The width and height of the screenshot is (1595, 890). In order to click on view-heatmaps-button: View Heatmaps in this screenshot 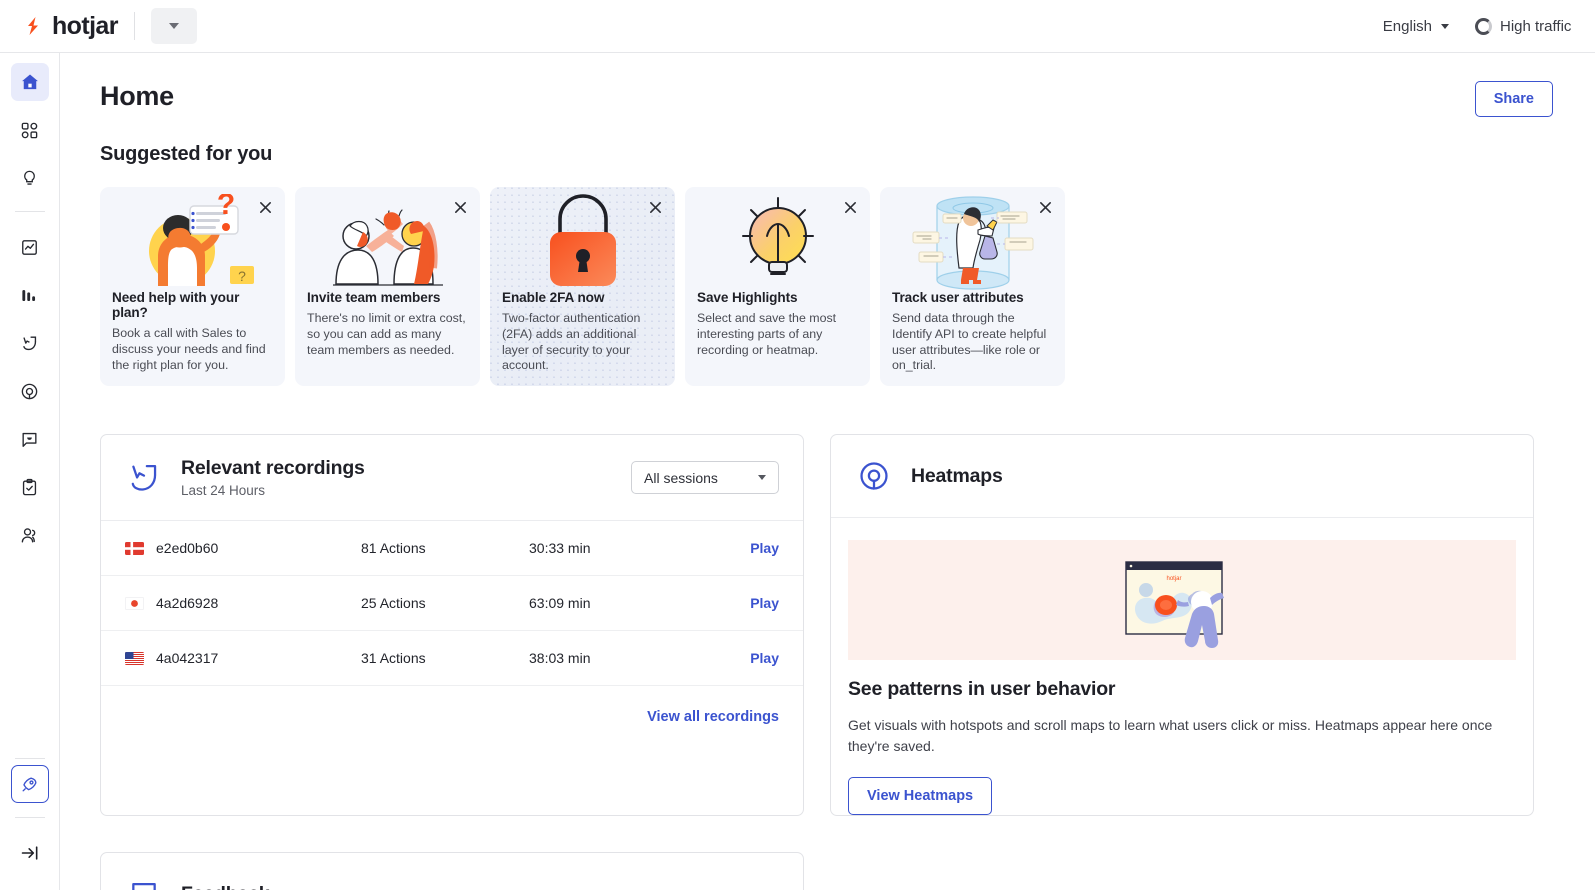, I will do `click(920, 796)`.